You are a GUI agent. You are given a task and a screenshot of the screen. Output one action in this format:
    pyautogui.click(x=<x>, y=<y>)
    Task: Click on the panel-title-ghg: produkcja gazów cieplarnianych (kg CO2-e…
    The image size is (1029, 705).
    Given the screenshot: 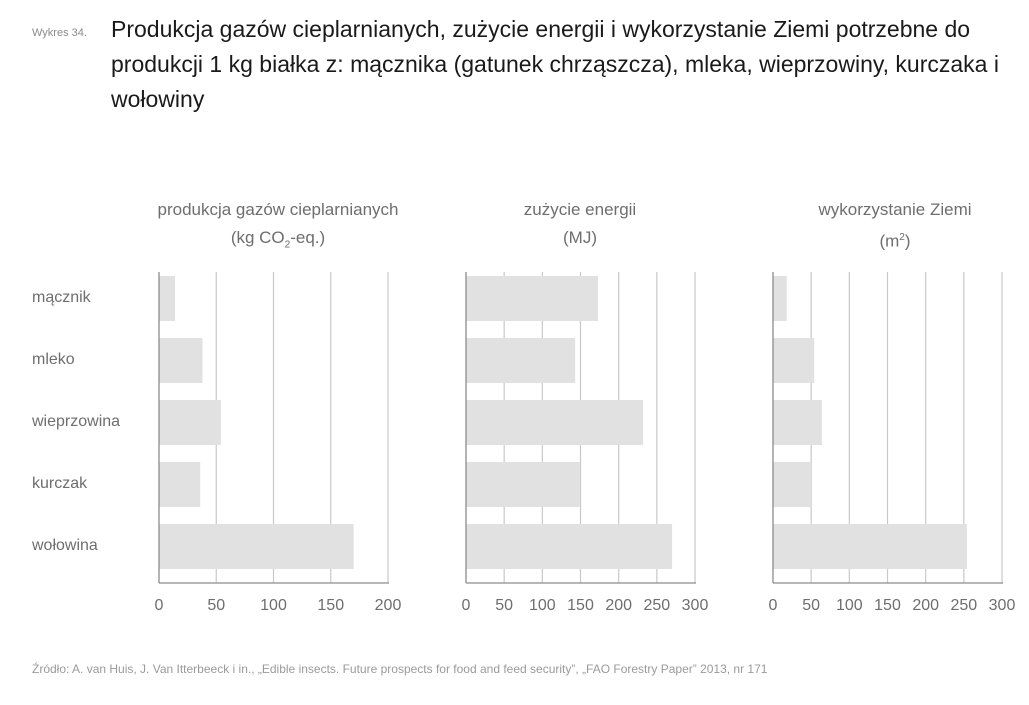 What is the action you would take?
    pyautogui.click(x=278, y=227)
    